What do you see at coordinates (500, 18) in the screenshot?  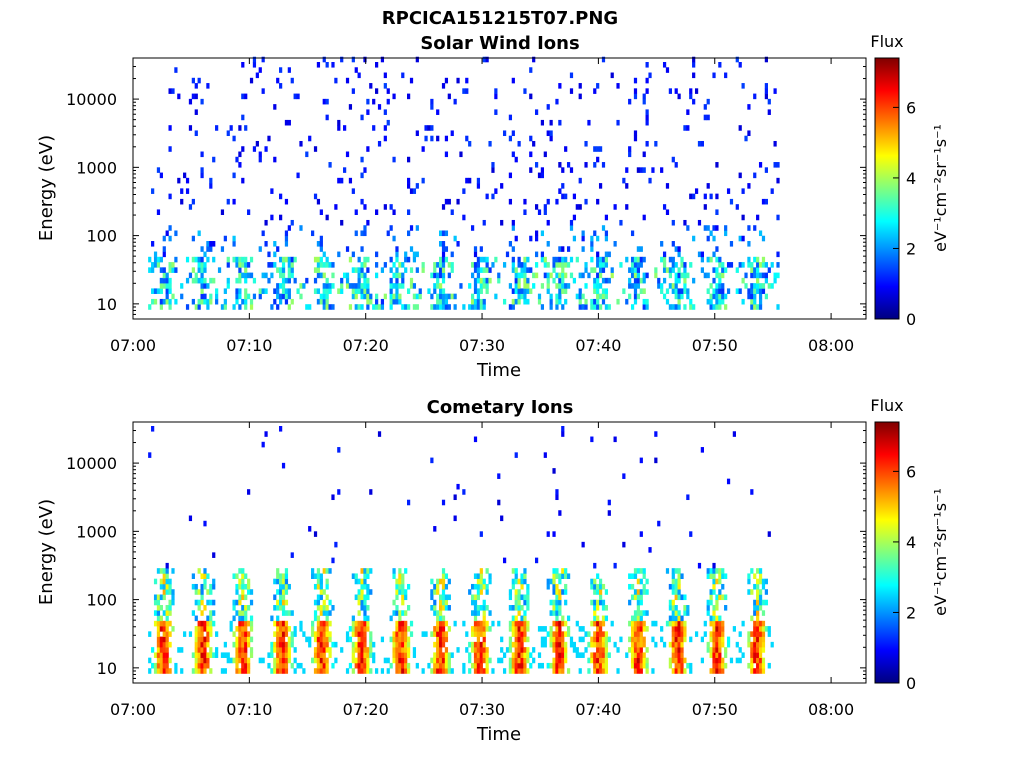 I see `figure-filename-title: RPCICA151215T07.PNG` at bounding box center [500, 18].